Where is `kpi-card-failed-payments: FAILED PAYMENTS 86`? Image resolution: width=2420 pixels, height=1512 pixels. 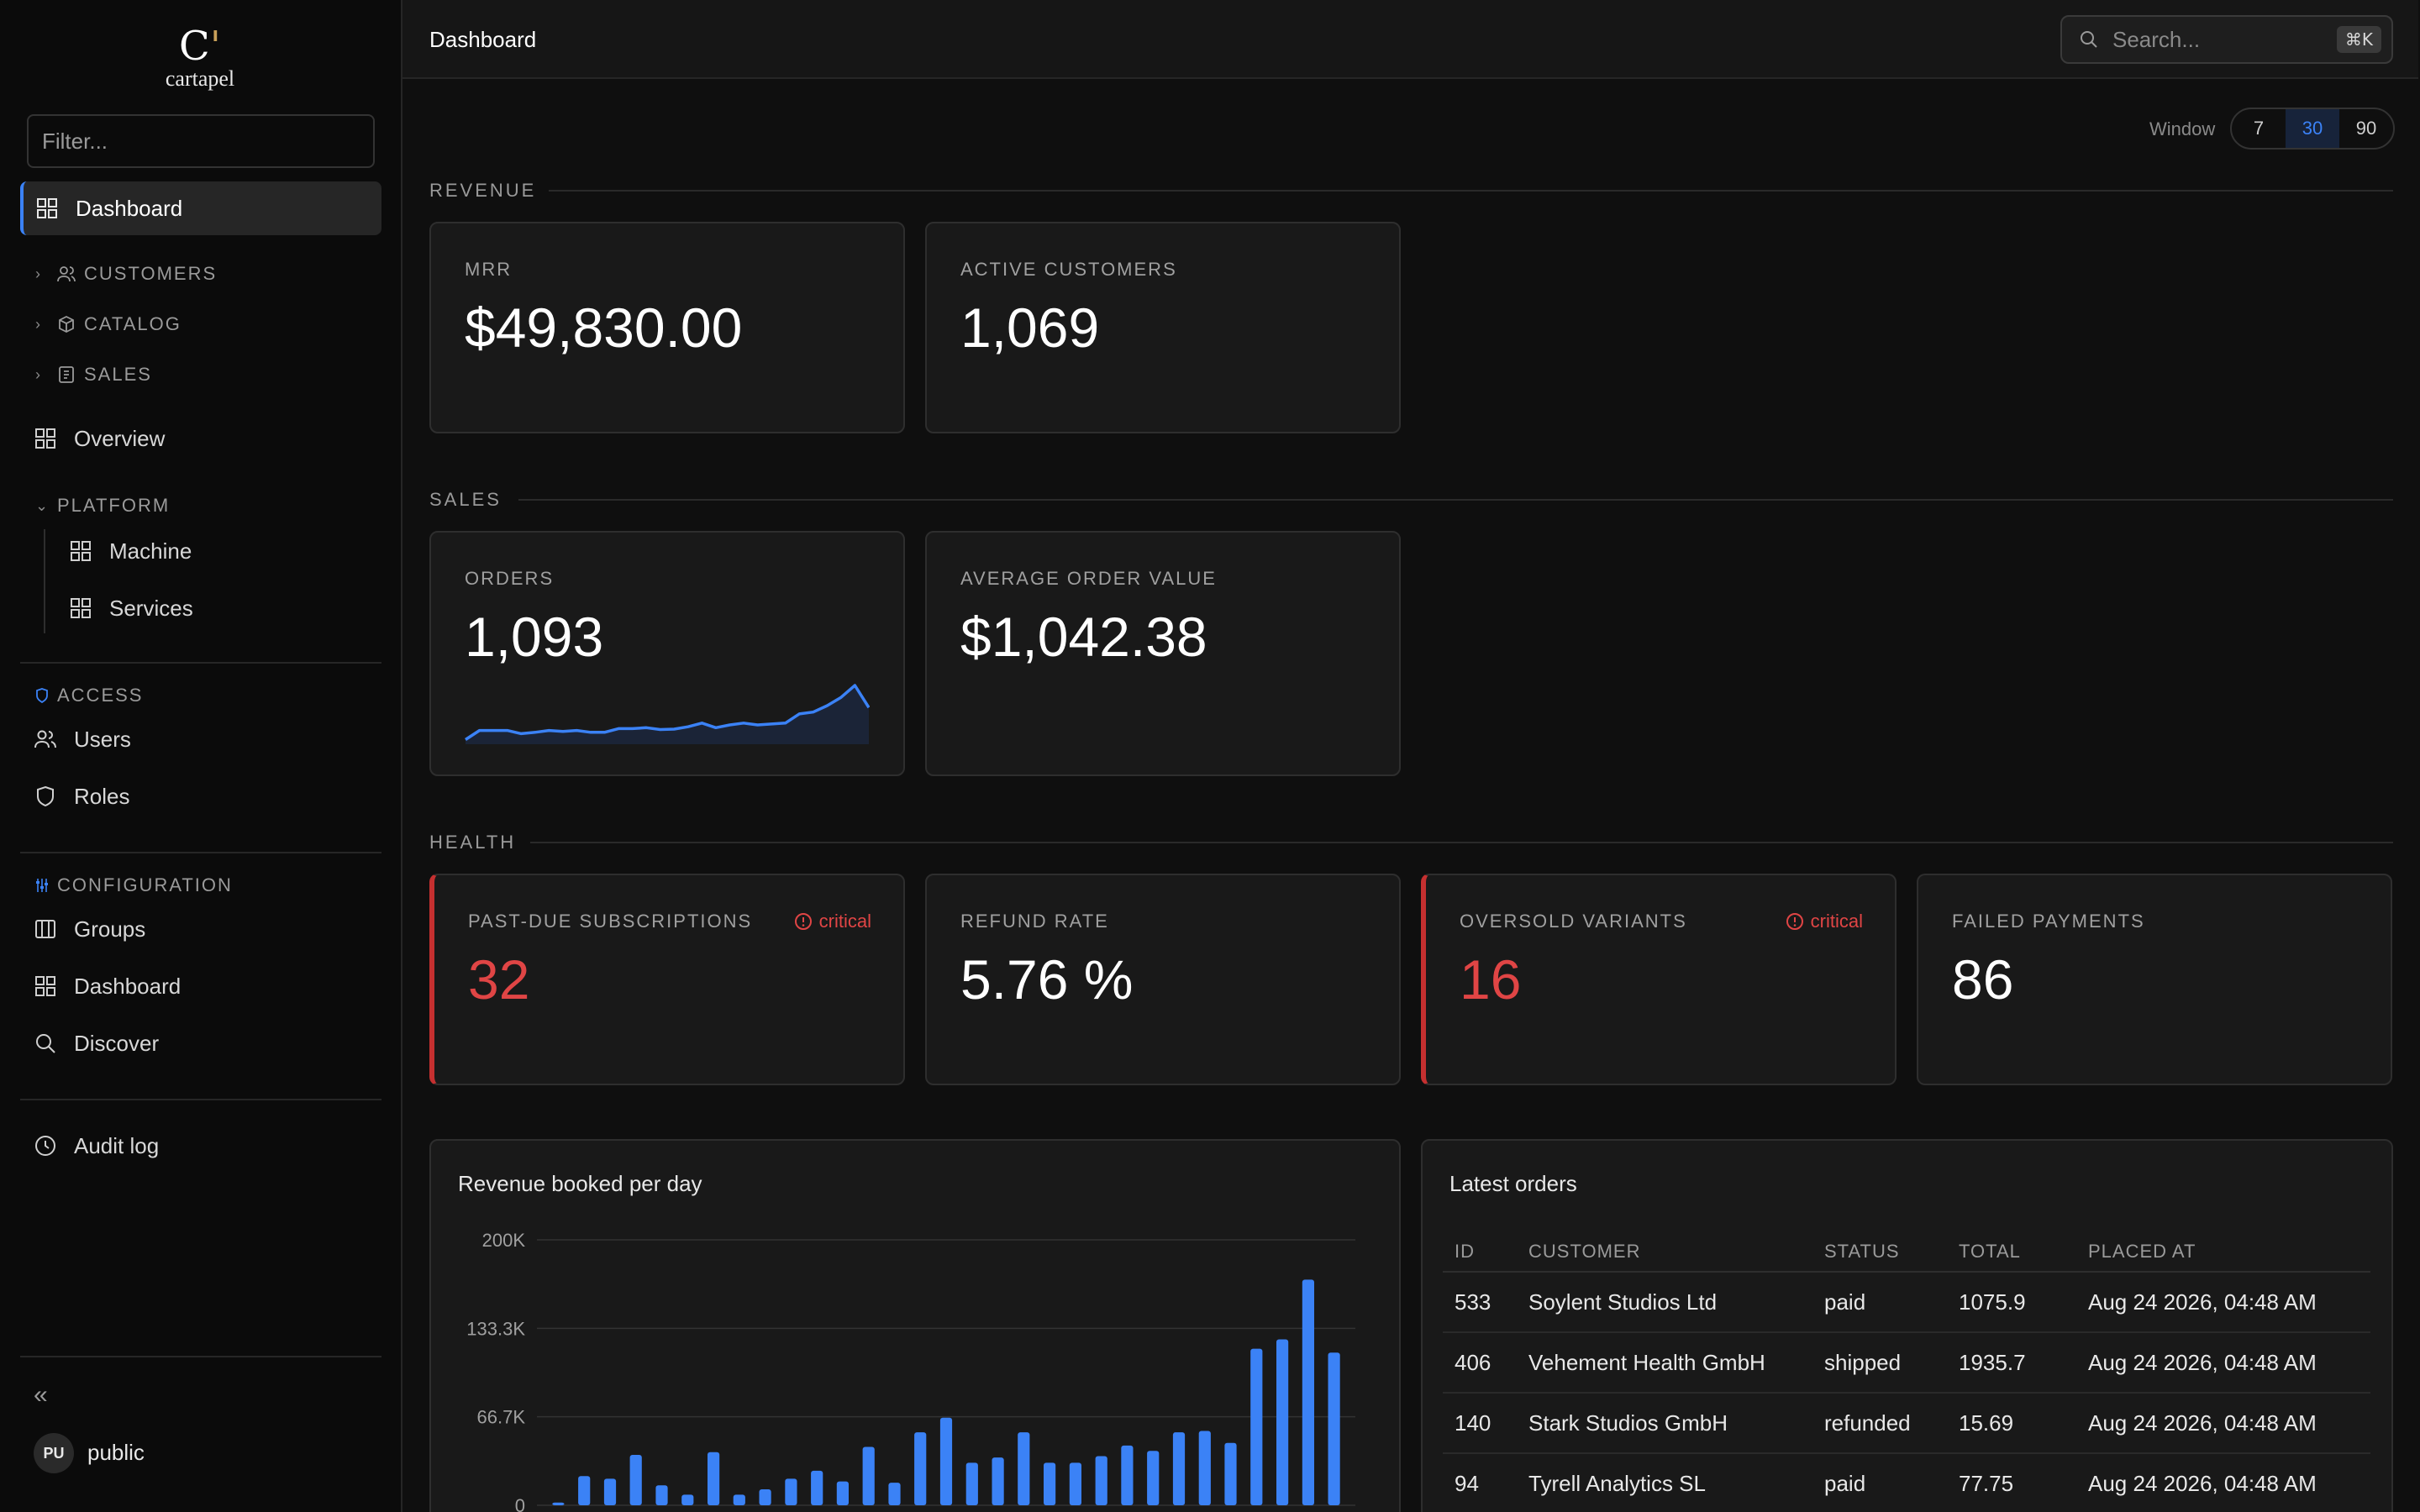 kpi-card-failed-payments: FAILED PAYMENTS 86 is located at coordinates (2154, 979).